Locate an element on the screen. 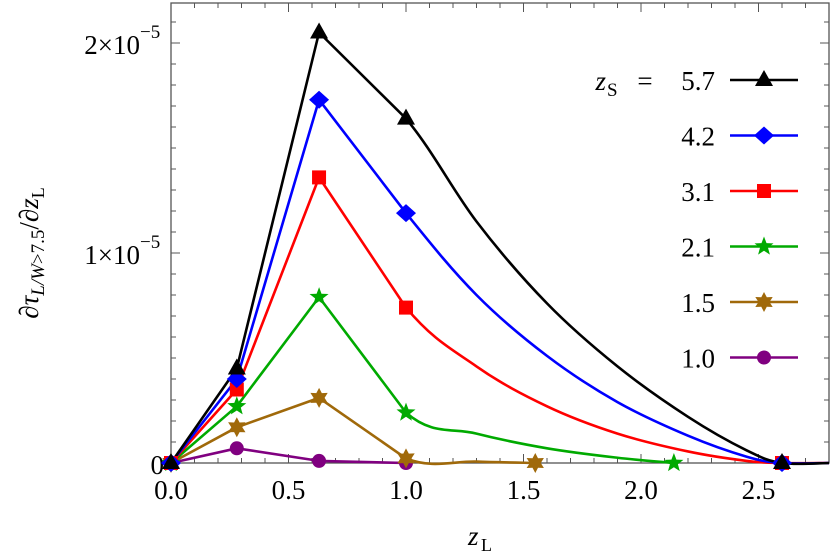  x-tick-label: 2.0 is located at coordinates (641, 490).